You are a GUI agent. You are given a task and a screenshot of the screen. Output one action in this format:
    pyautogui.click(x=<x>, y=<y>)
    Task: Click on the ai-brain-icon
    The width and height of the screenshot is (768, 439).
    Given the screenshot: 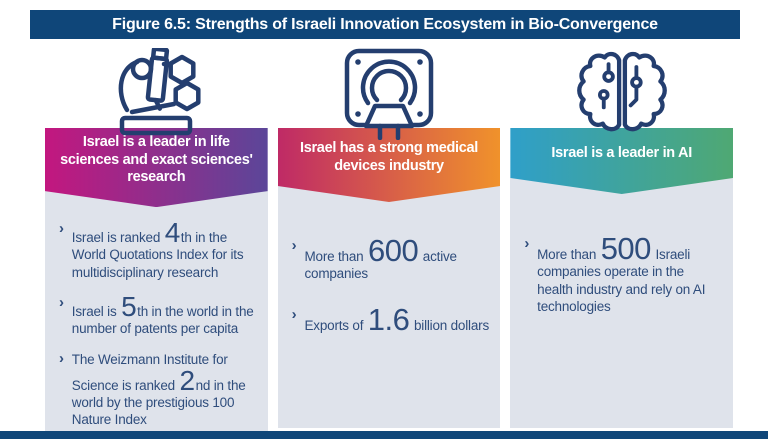 What is the action you would take?
    pyautogui.click(x=621, y=91)
    